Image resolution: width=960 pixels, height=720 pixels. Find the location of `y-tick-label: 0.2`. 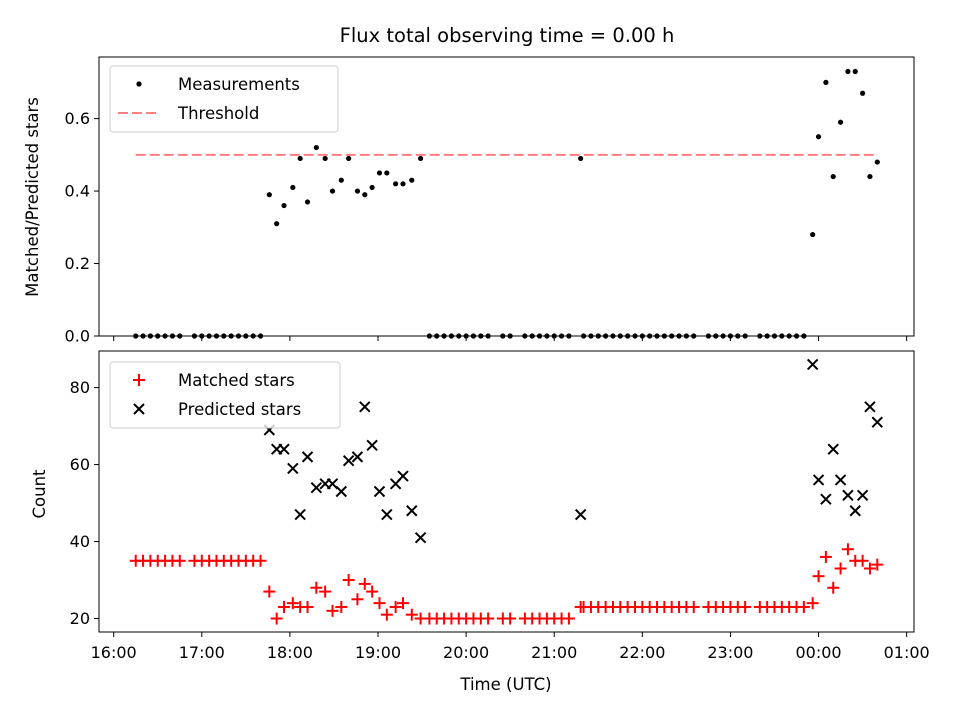

y-tick-label: 0.2 is located at coordinates (77, 263).